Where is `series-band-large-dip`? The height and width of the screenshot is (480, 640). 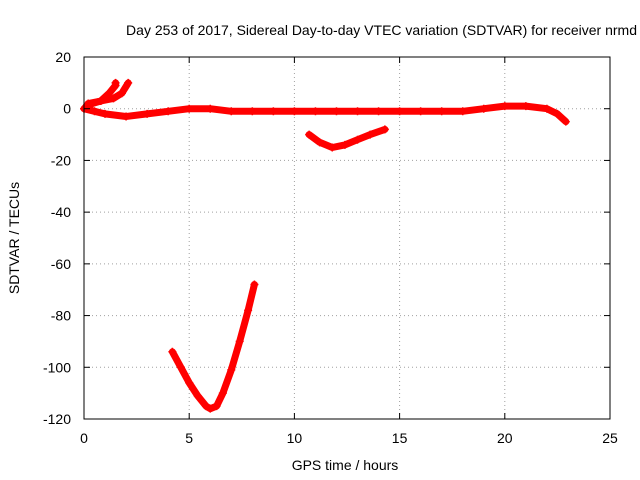
series-band-large-dip is located at coordinates (213, 347).